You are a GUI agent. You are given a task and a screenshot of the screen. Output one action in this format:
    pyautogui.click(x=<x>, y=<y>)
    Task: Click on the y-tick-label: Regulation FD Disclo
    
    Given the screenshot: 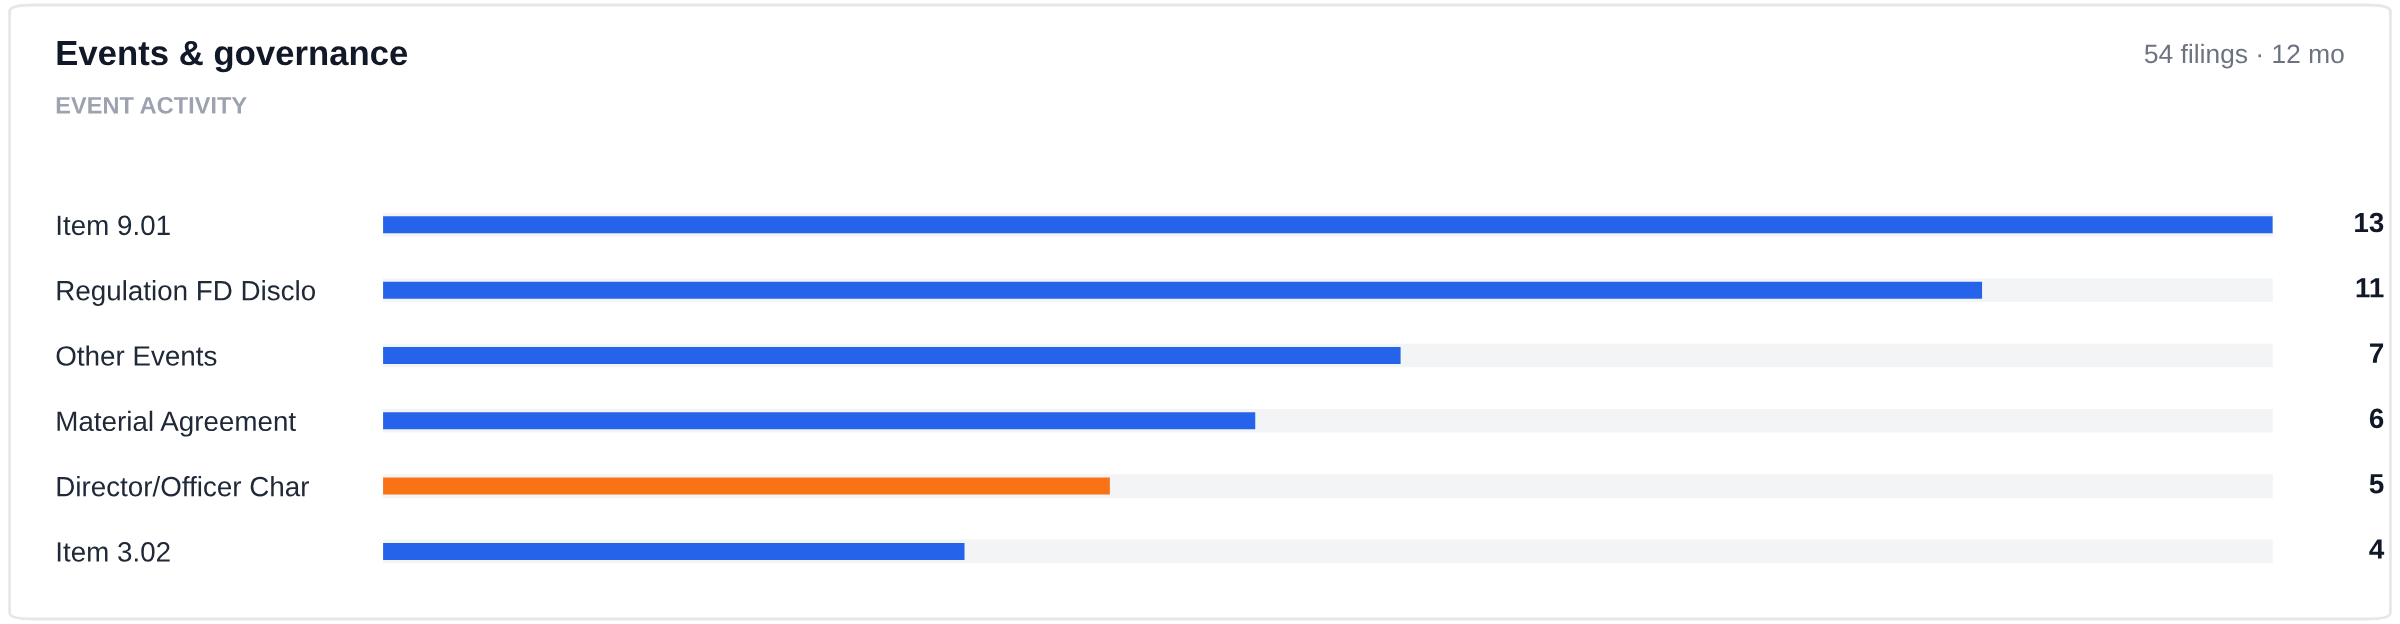 What is the action you would take?
    pyautogui.click(x=186, y=293)
    